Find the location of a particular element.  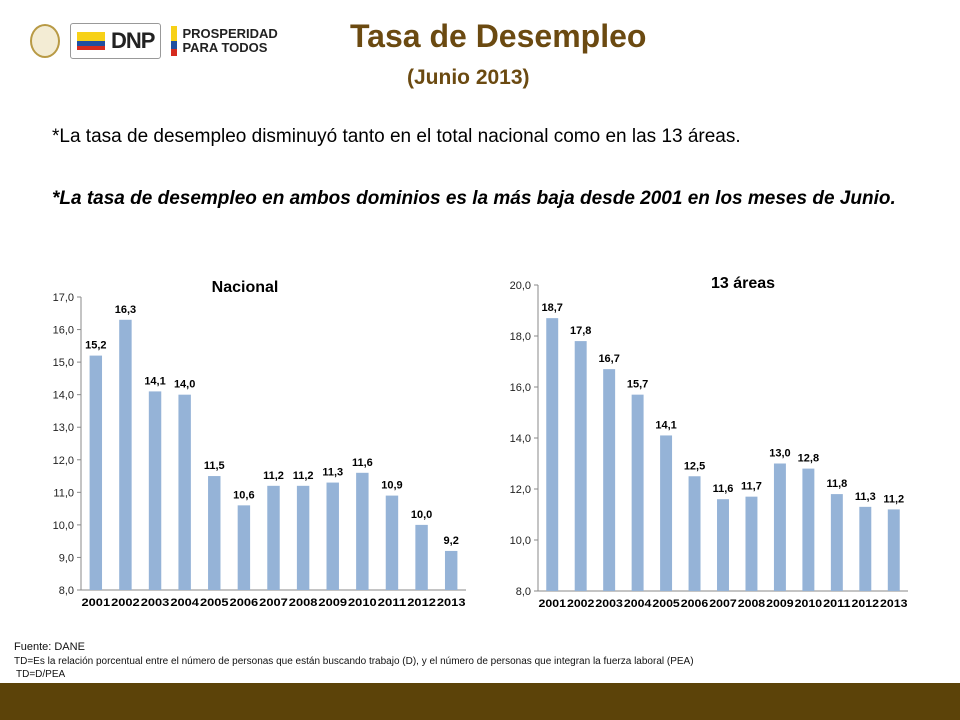

chart-title: 13 áreas is located at coordinates (743, 283).